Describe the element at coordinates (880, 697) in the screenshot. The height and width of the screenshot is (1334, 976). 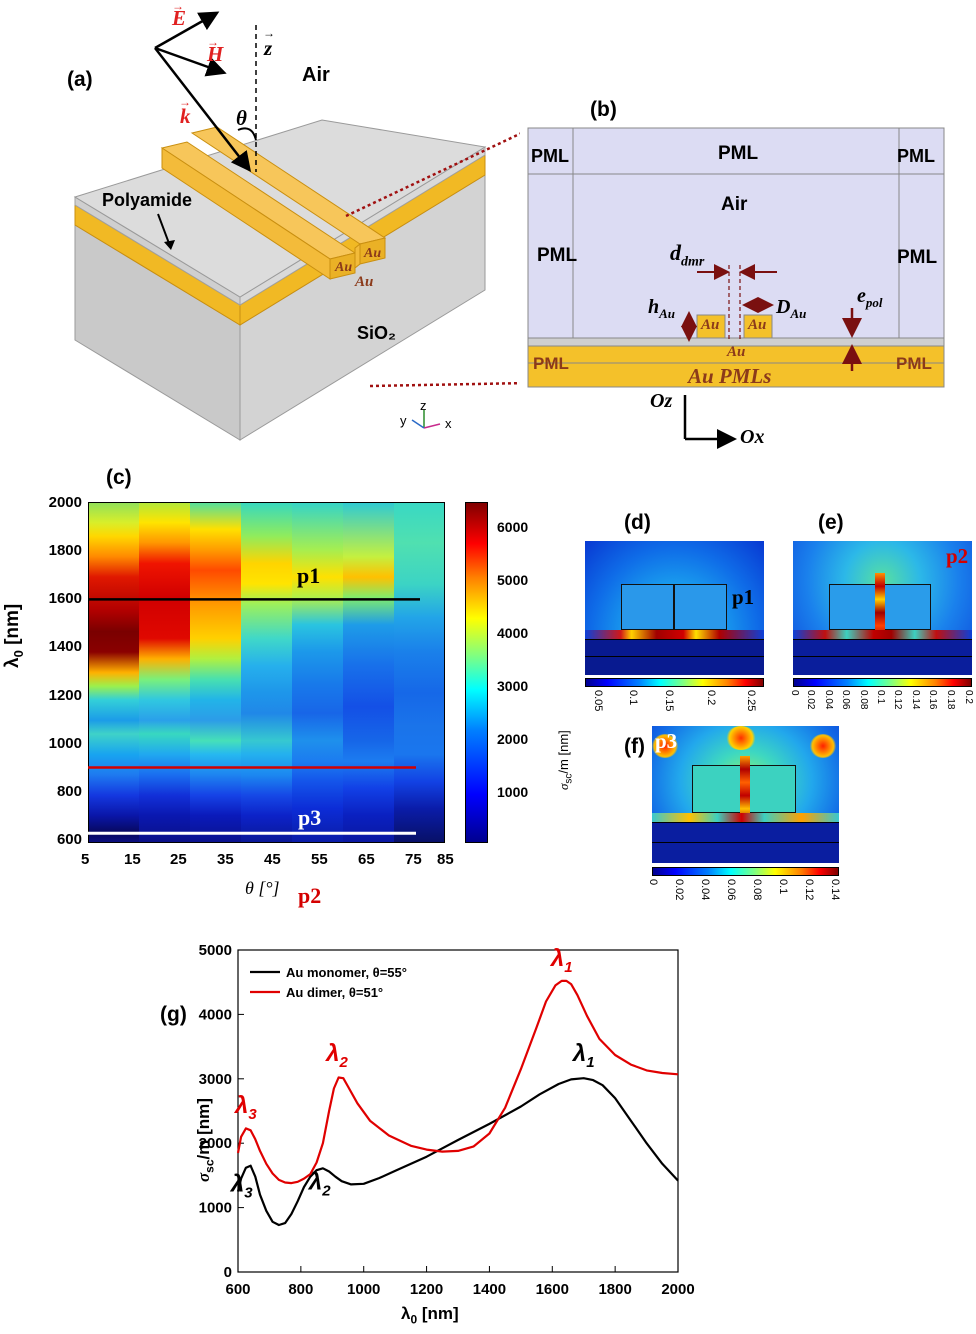
I see `colorbar-e-tick: 0.1` at that location.